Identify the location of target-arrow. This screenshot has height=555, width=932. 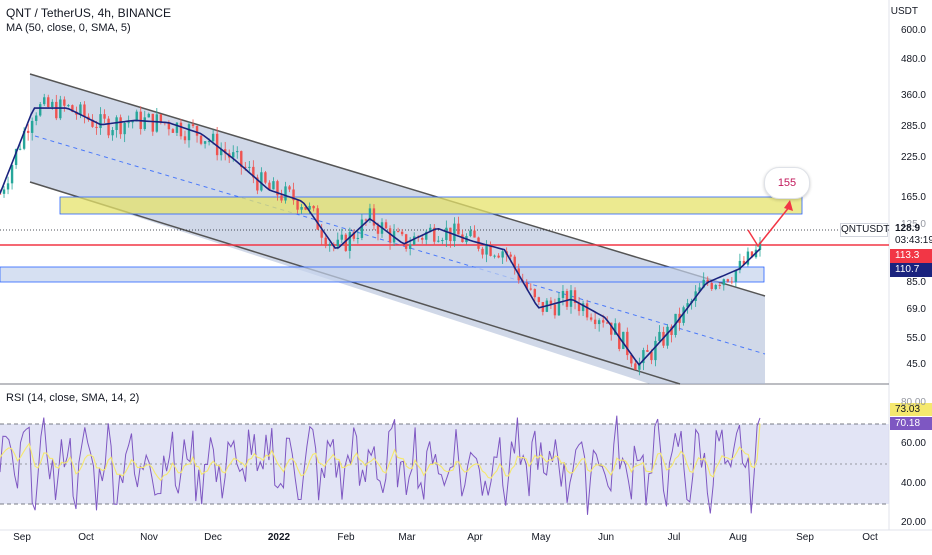
(769, 226).